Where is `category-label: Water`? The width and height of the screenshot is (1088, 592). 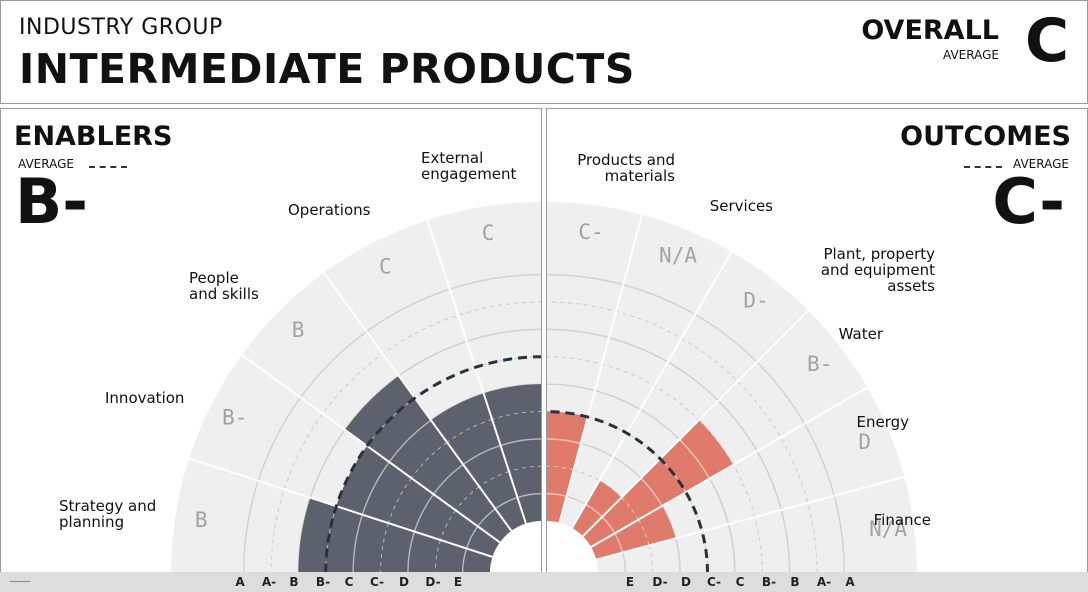 category-label: Water is located at coordinates (861, 334).